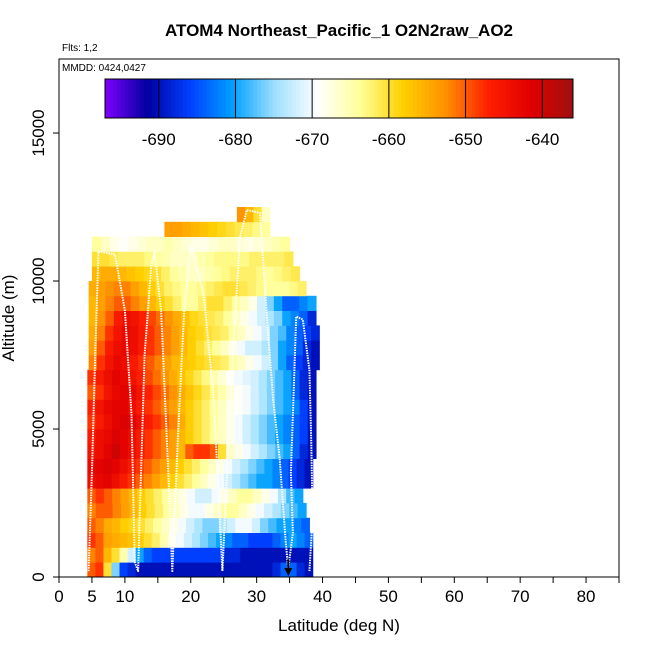  What do you see at coordinates (104, 68) in the screenshot?
I see `dates-note: MMDD: 0424,0427` at bounding box center [104, 68].